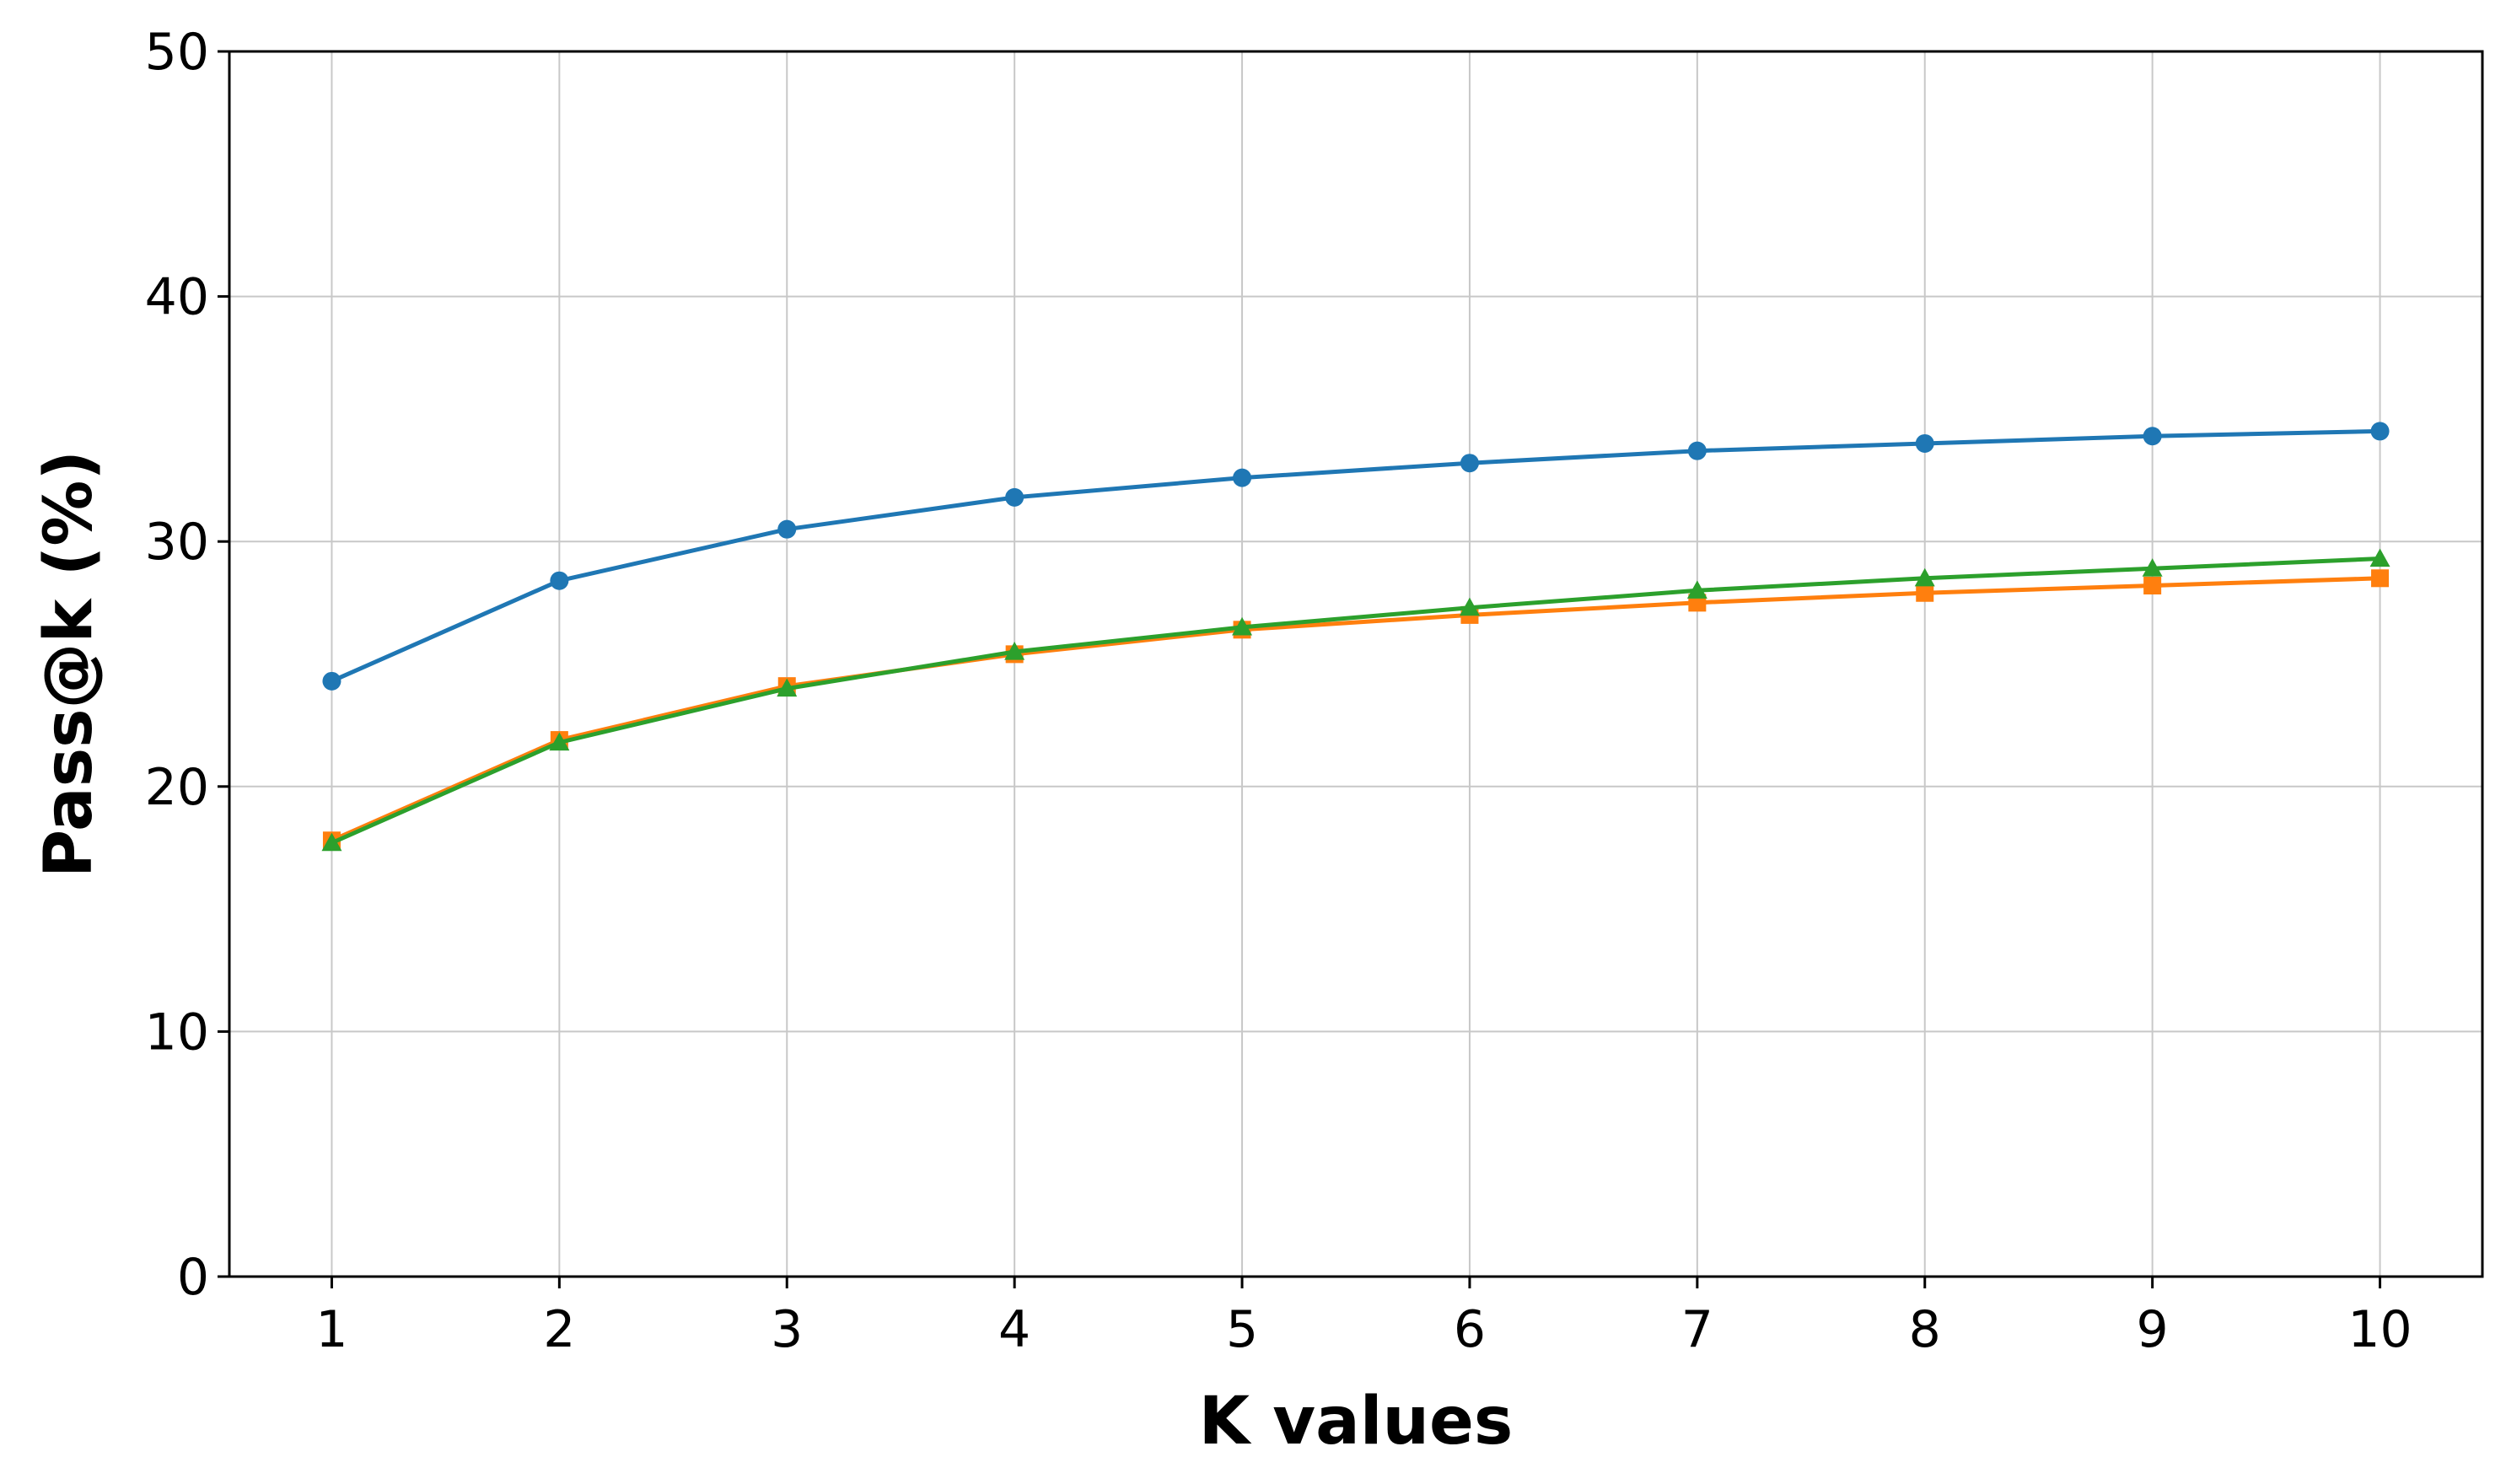 This screenshot has height=1484, width=2506. What do you see at coordinates (193, 1277) in the screenshot?
I see `y-tick-label: 0` at bounding box center [193, 1277].